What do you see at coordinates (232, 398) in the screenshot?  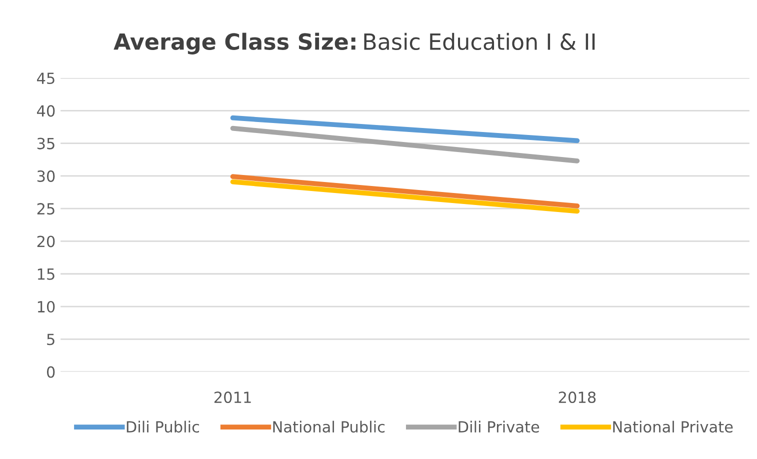 I see `x-tick-label: 2011` at bounding box center [232, 398].